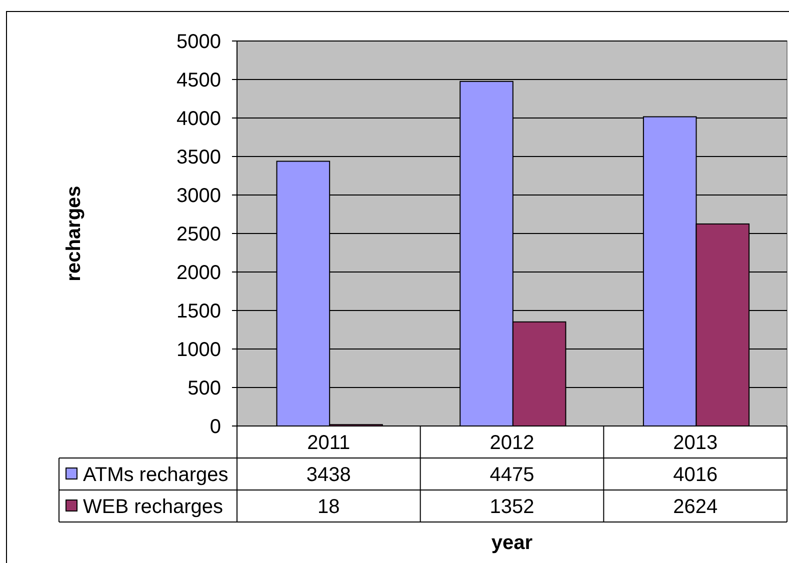  Describe the element at coordinates (695, 507) in the screenshot. I see `data-label: 2624` at that location.